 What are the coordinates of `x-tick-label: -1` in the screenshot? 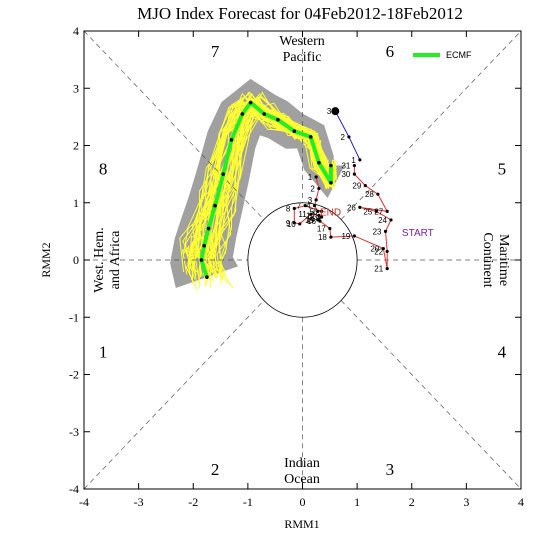 It's located at (248, 502).